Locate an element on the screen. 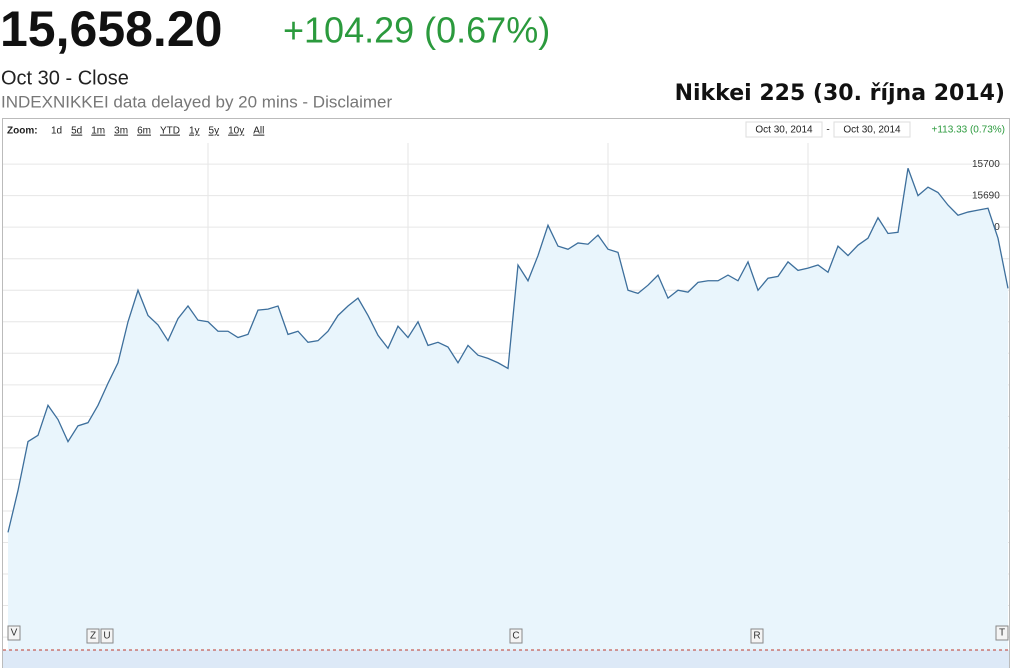 This screenshot has width=1012, height=669. flag: T is located at coordinates (1002, 633).